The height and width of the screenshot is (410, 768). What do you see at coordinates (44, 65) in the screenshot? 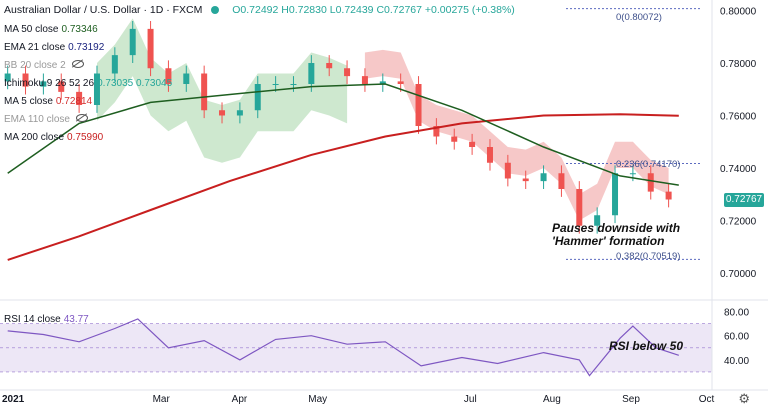
I see `legend-bb20: BB 20 close 2` at bounding box center [44, 65].